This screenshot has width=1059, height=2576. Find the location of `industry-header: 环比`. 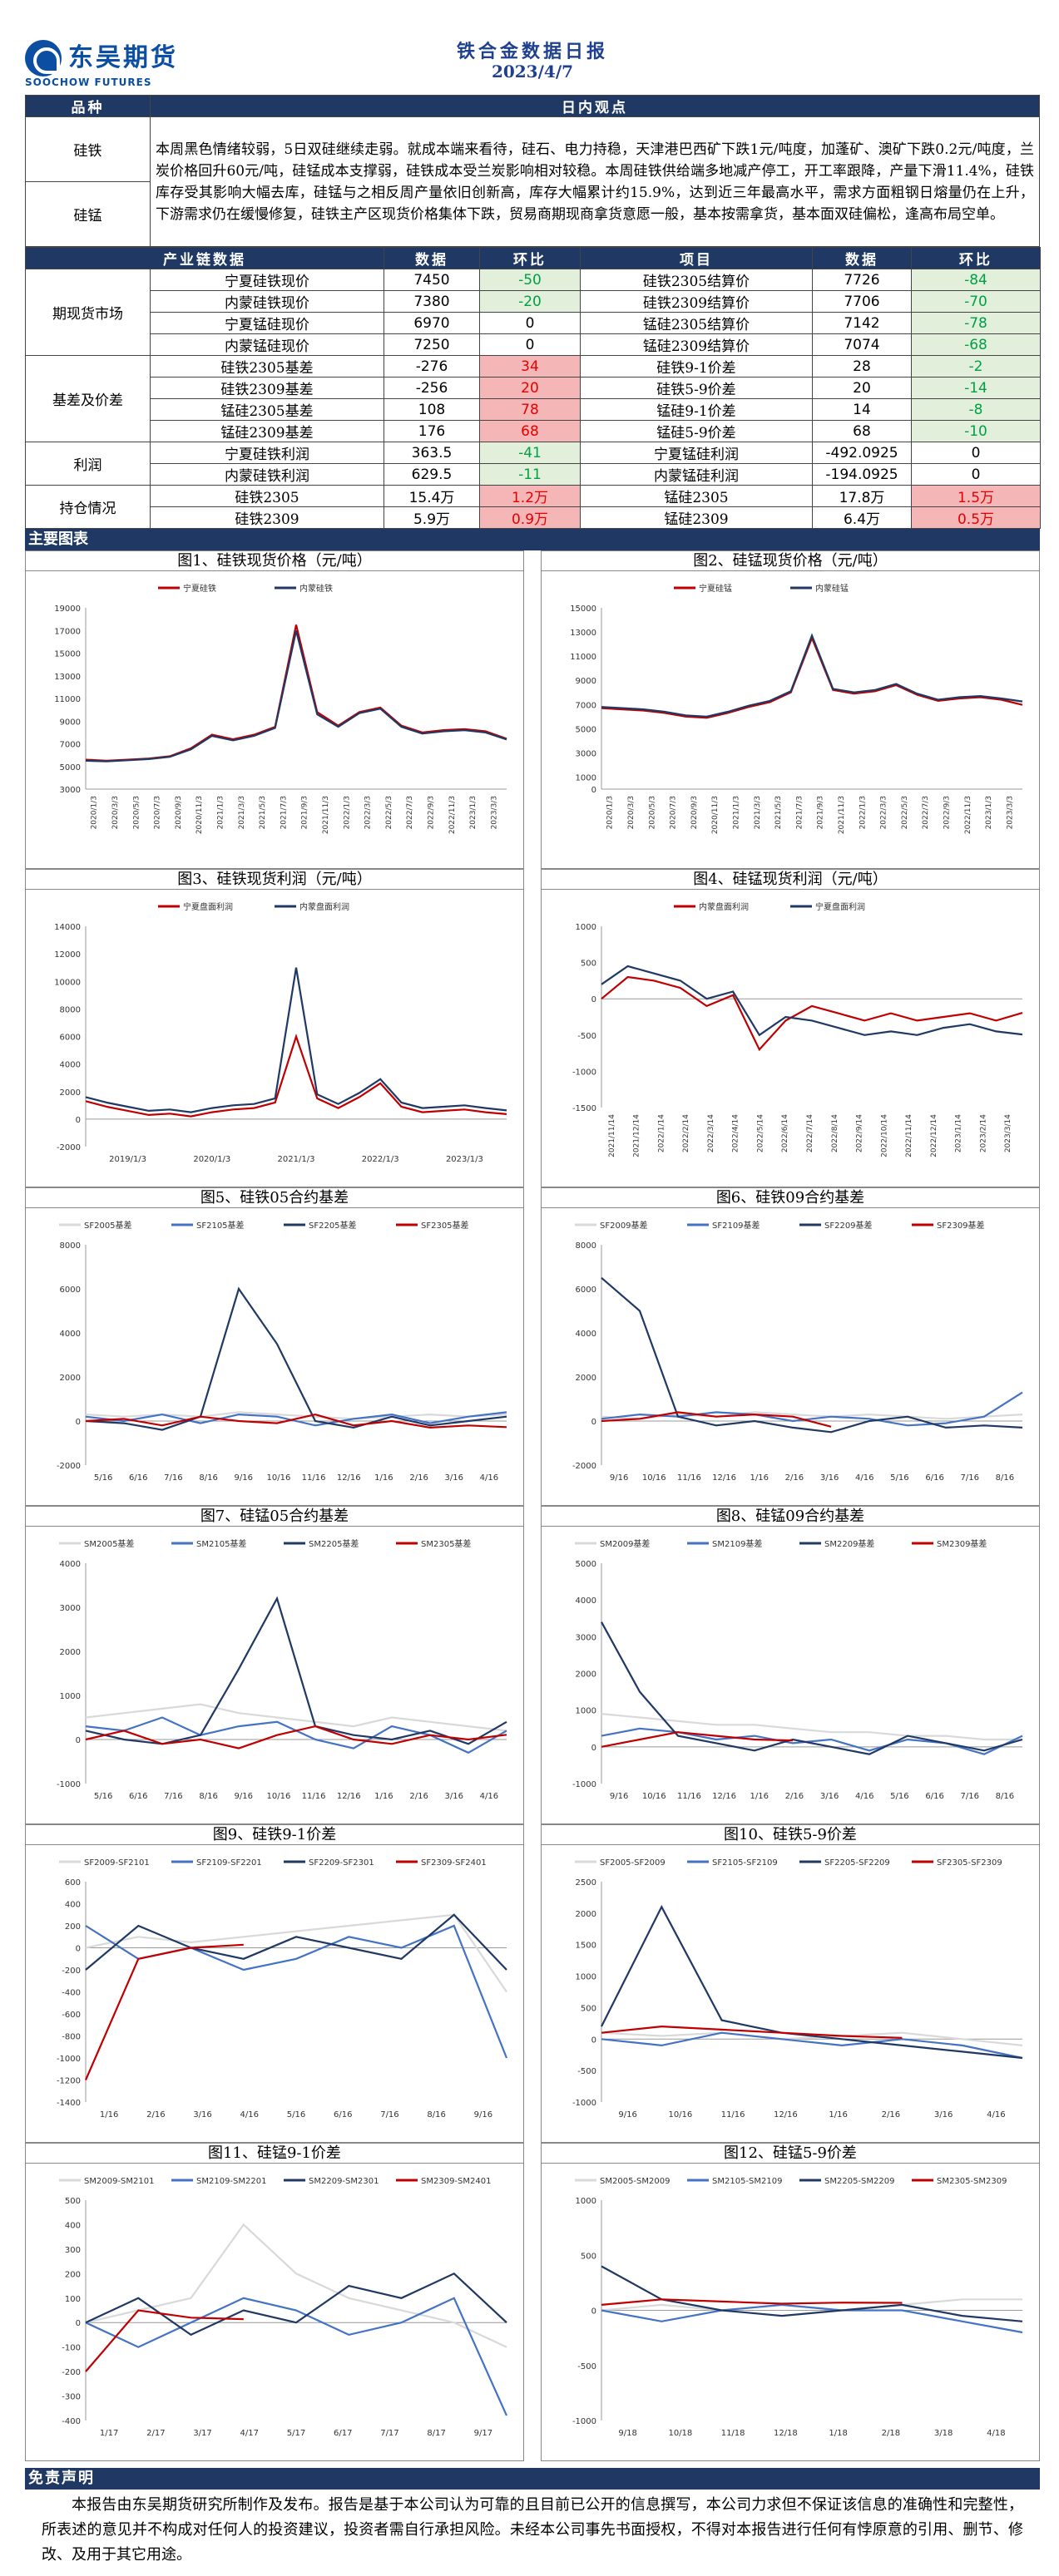

industry-header: 环比 is located at coordinates (530, 258).